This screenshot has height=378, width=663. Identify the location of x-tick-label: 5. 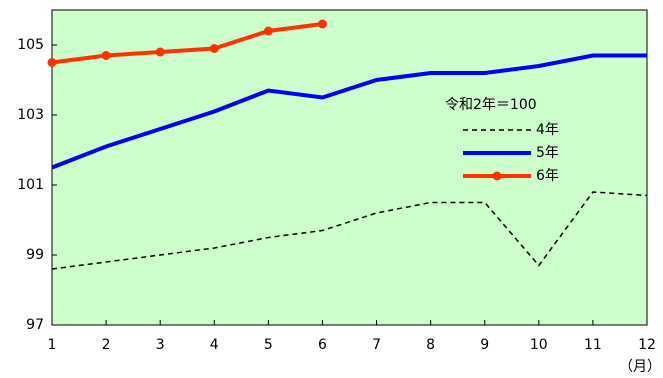
(268, 345).